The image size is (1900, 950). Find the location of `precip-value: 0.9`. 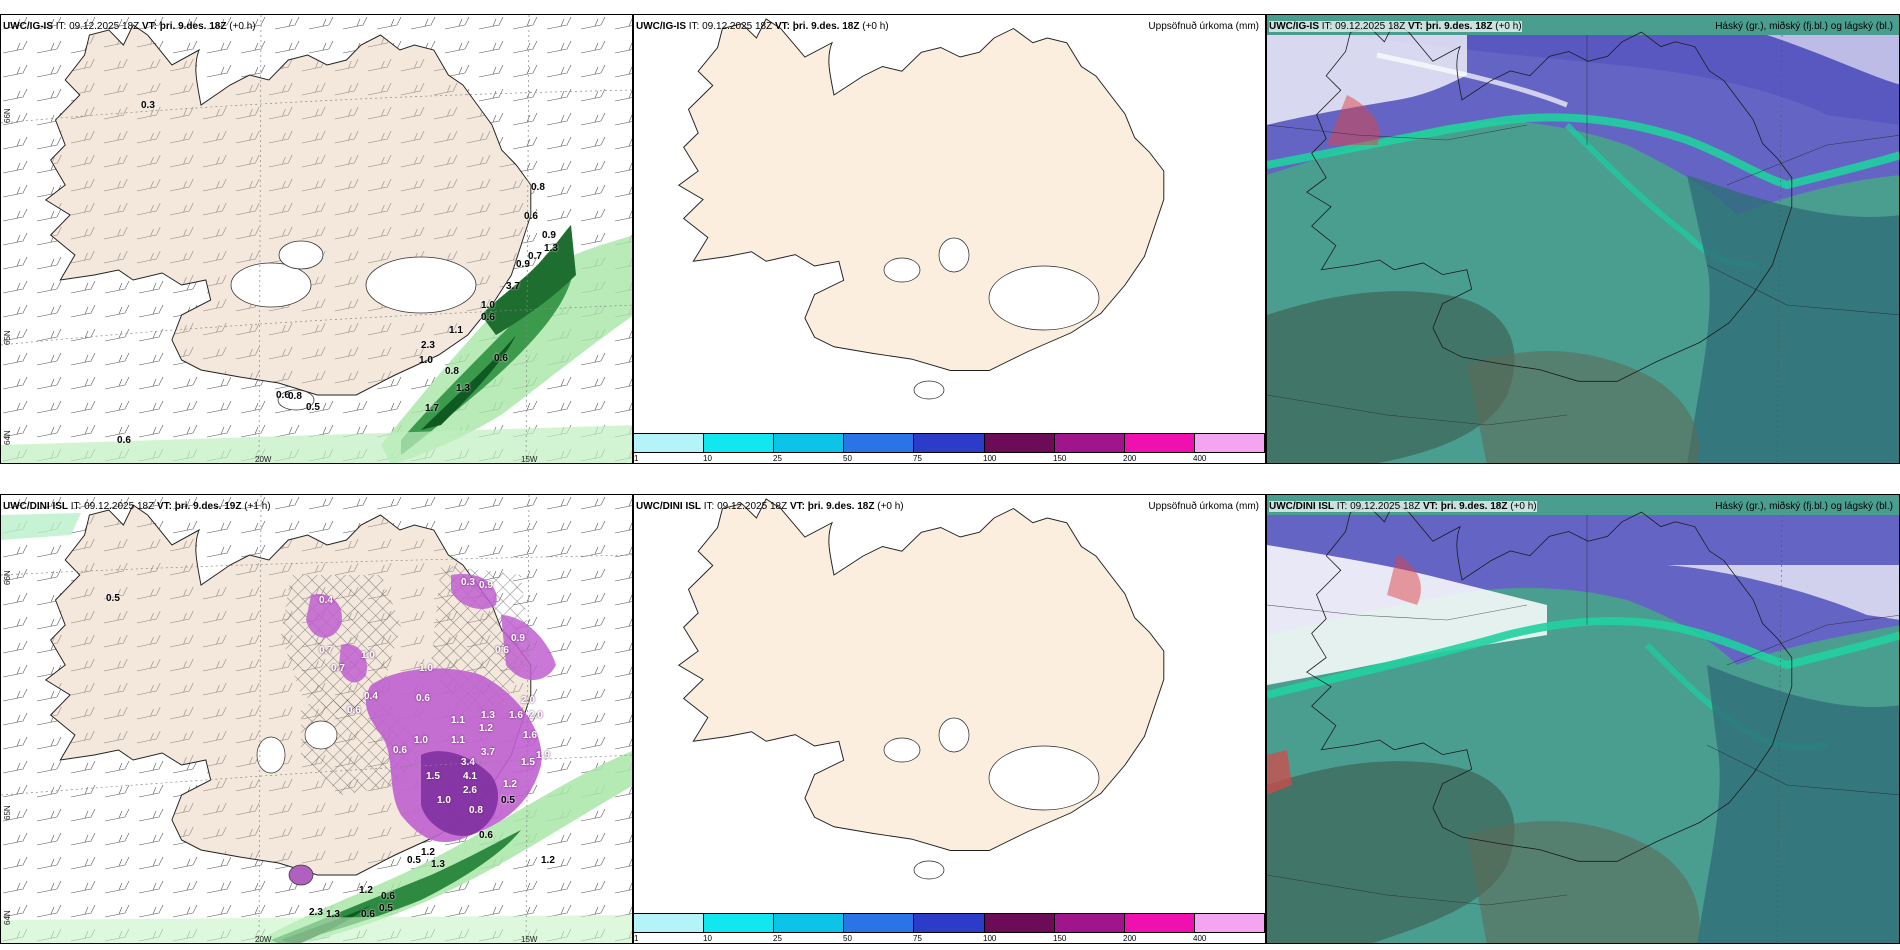

precip-value: 0.9 is located at coordinates (486, 585).